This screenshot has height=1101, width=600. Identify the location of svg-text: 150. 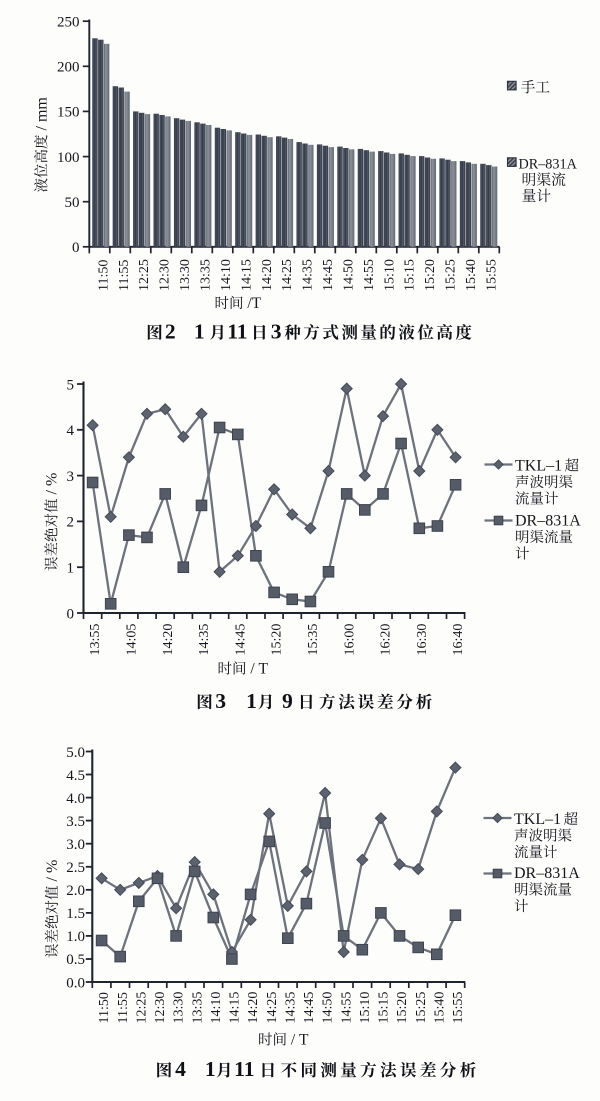
(68, 113).